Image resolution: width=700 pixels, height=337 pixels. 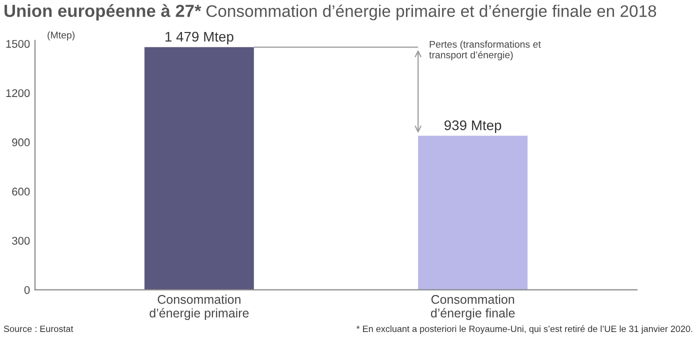 What do you see at coordinates (103, 12) in the screenshot?
I see `chart-title: Union européenne à 27*` at bounding box center [103, 12].